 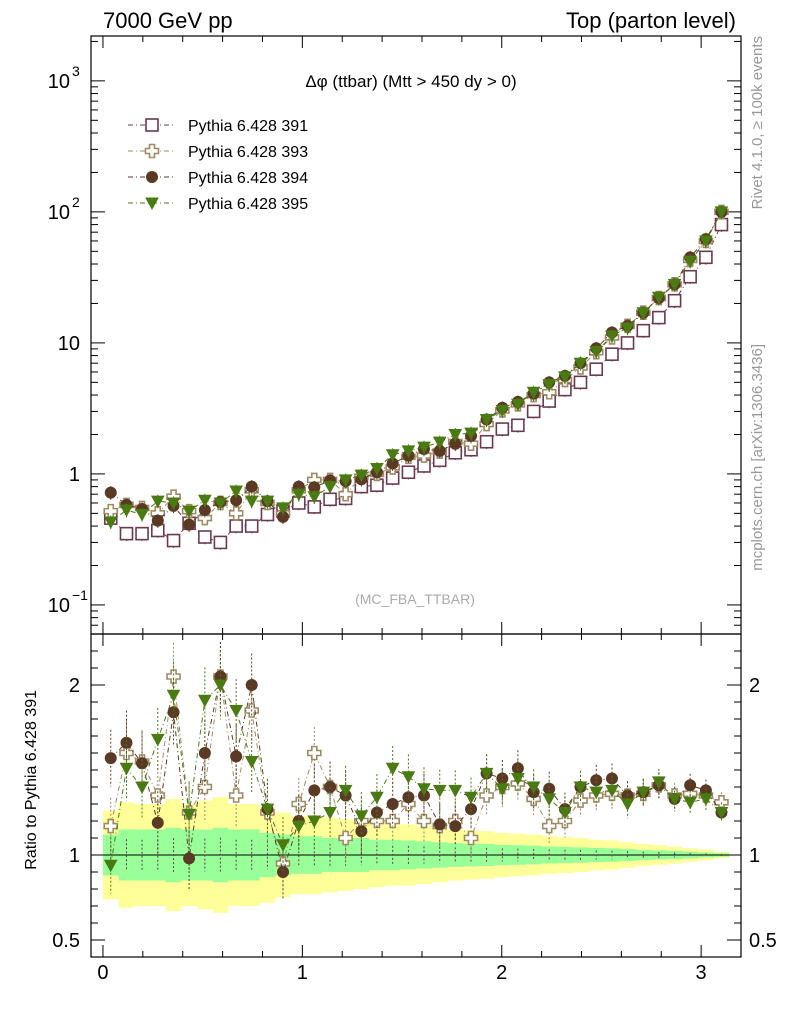 What do you see at coordinates (410, 81) in the screenshot?
I see `plot-title: Δφ (ttbar) (Mtt > 450 dy > 0)` at bounding box center [410, 81].